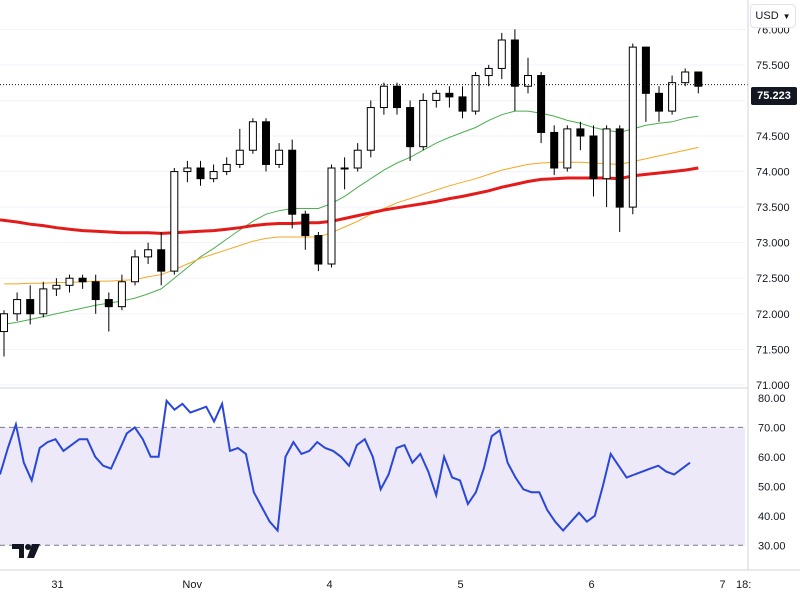 This screenshot has width=800, height=600. Describe the element at coordinates (401, 585) in the screenshot. I see `time-axis-labels: 31 Nov 4 5 6 7 18:` at that location.